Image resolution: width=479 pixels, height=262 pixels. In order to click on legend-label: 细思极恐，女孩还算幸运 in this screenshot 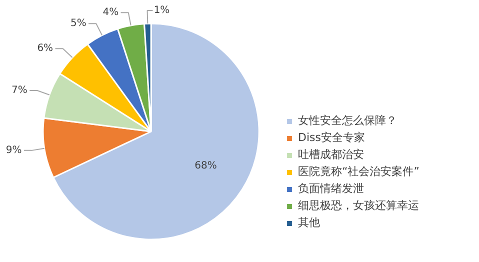, I will do `click(358, 205)`.